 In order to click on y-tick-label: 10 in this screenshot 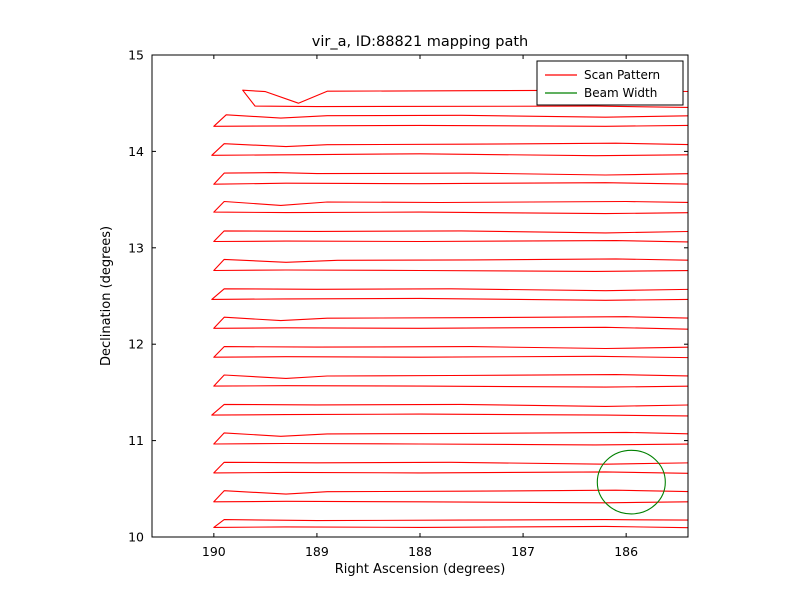, I will do `click(136, 537)`.